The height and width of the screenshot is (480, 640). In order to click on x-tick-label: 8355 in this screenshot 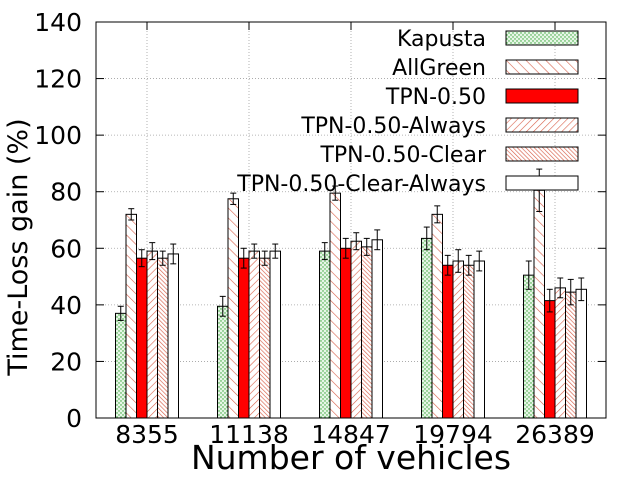, I will do `click(147, 434)`.